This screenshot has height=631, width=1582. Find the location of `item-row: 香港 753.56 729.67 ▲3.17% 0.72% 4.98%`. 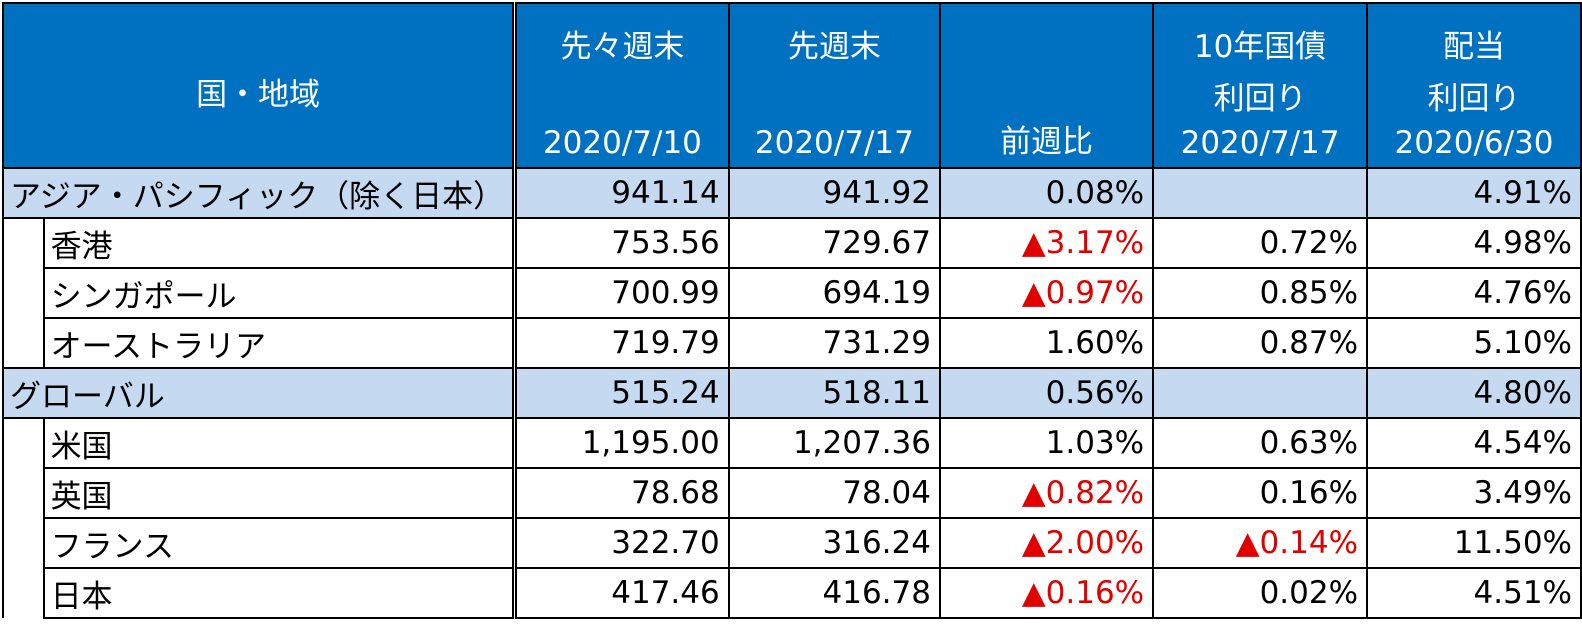

item-row: 香港 753.56 729.67 ▲3.17% 0.72% 4.98% is located at coordinates (792, 243).